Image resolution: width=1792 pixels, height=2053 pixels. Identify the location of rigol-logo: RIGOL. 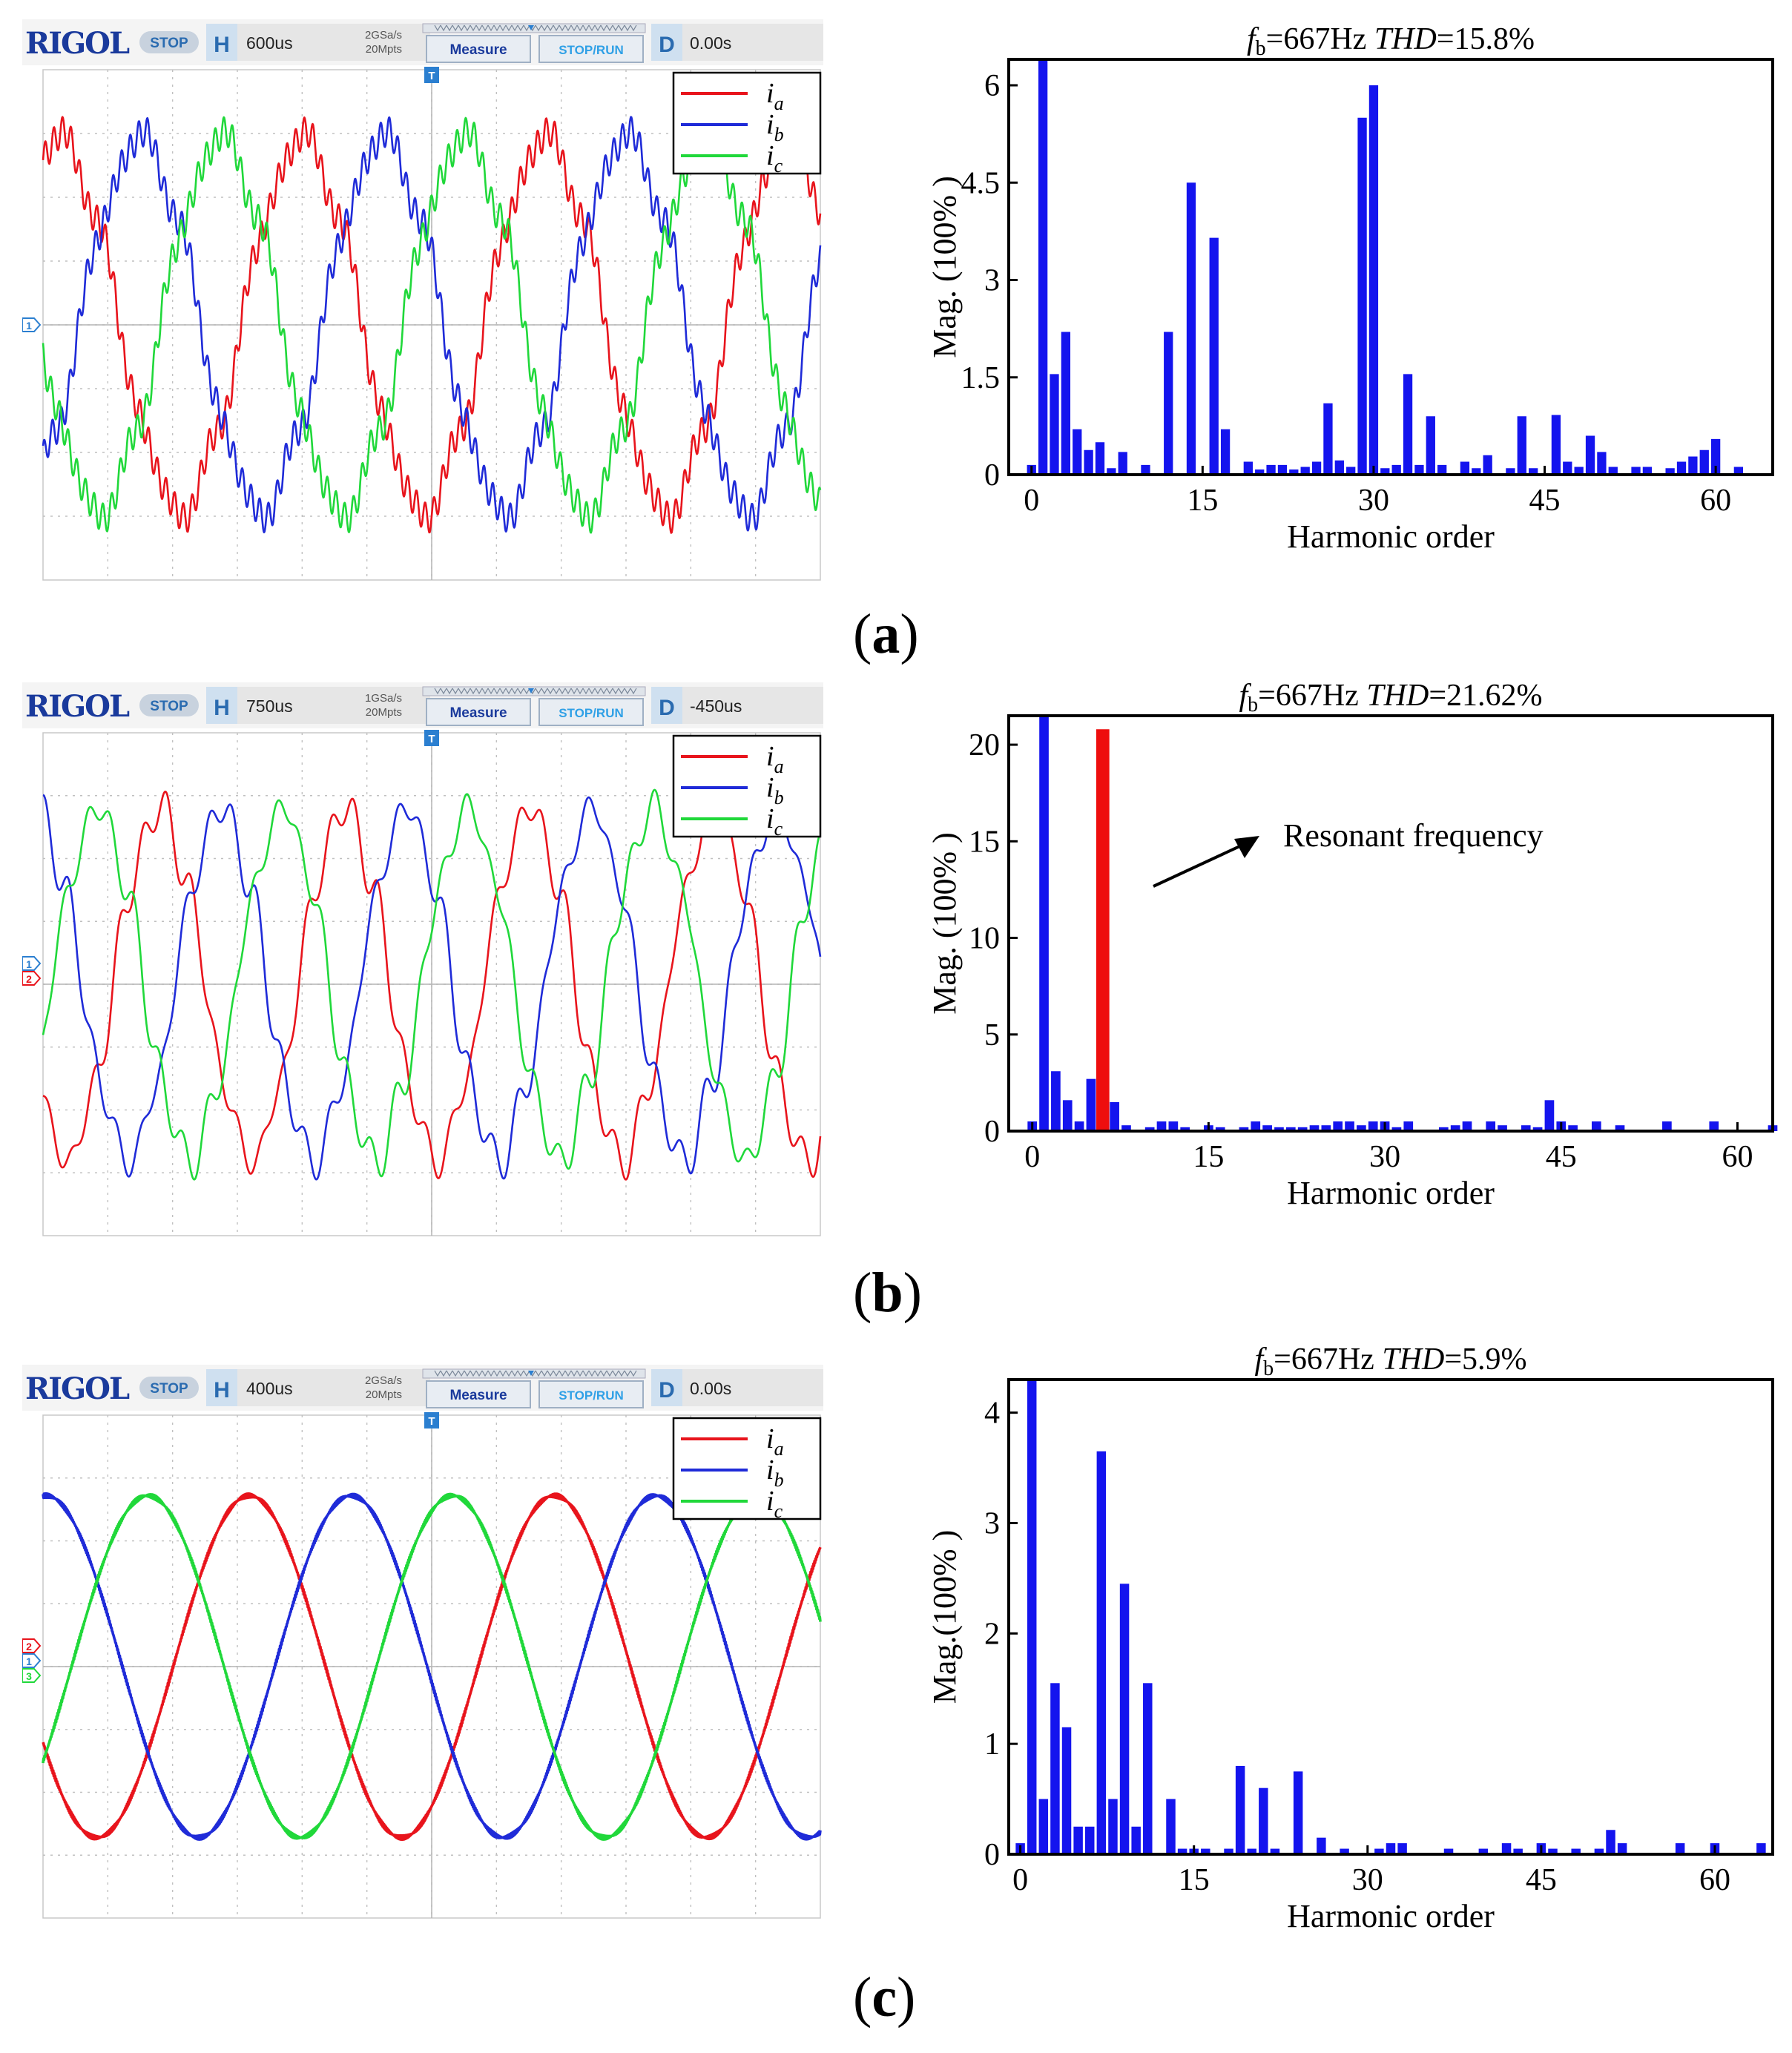
(78, 43).